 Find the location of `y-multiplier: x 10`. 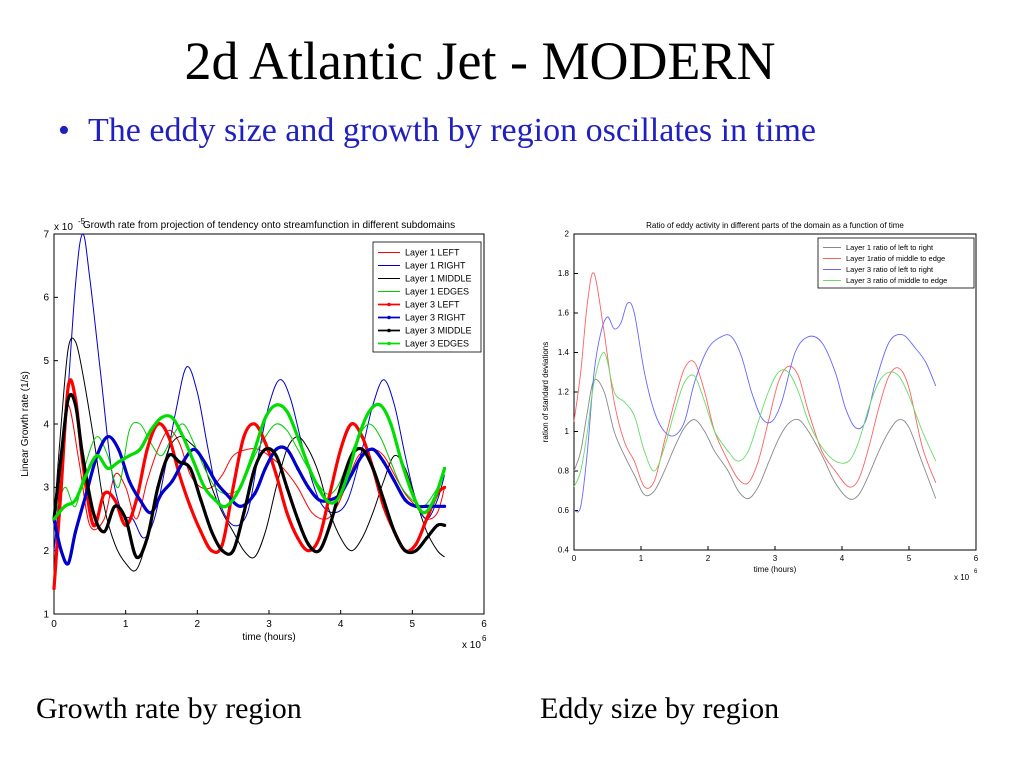

y-multiplier: x 10 is located at coordinates (63, 227).